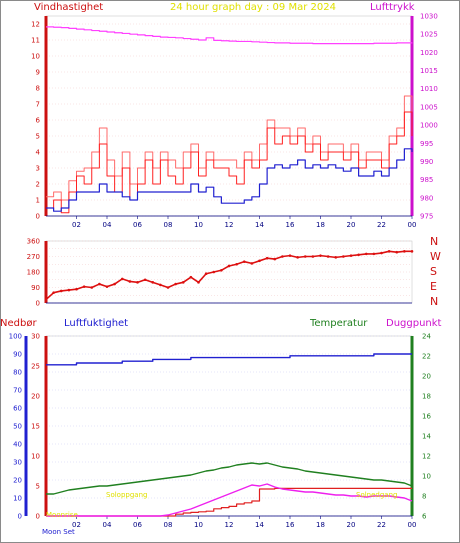 The height and width of the screenshot is (543, 460). I want to click on temperature-ytick-label: 18, so click(426, 397).